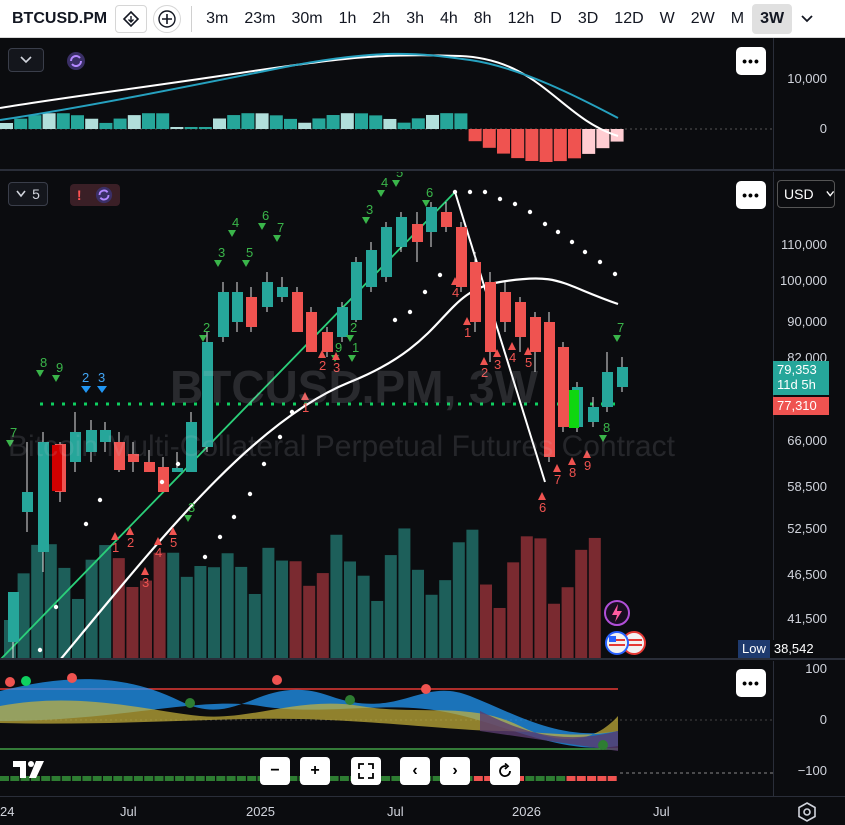  What do you see at coordinates (521, 18) in the screenshot?
I see `interval-button-12h: 12h` at bounding box center [521, 18].